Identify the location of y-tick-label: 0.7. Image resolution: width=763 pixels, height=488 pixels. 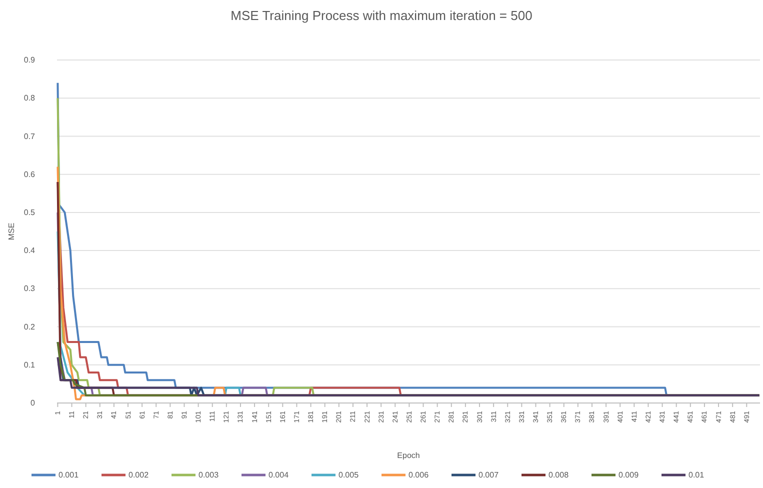
(30, 136).